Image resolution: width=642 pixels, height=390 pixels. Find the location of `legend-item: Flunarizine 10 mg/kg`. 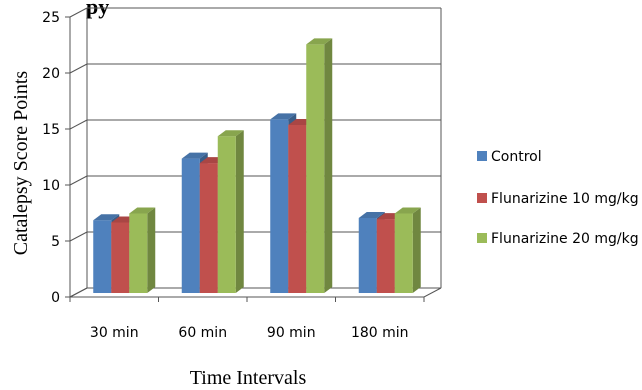

legend-item: Flunarizine 10 mg/kg is located at coordinates (558, 199).